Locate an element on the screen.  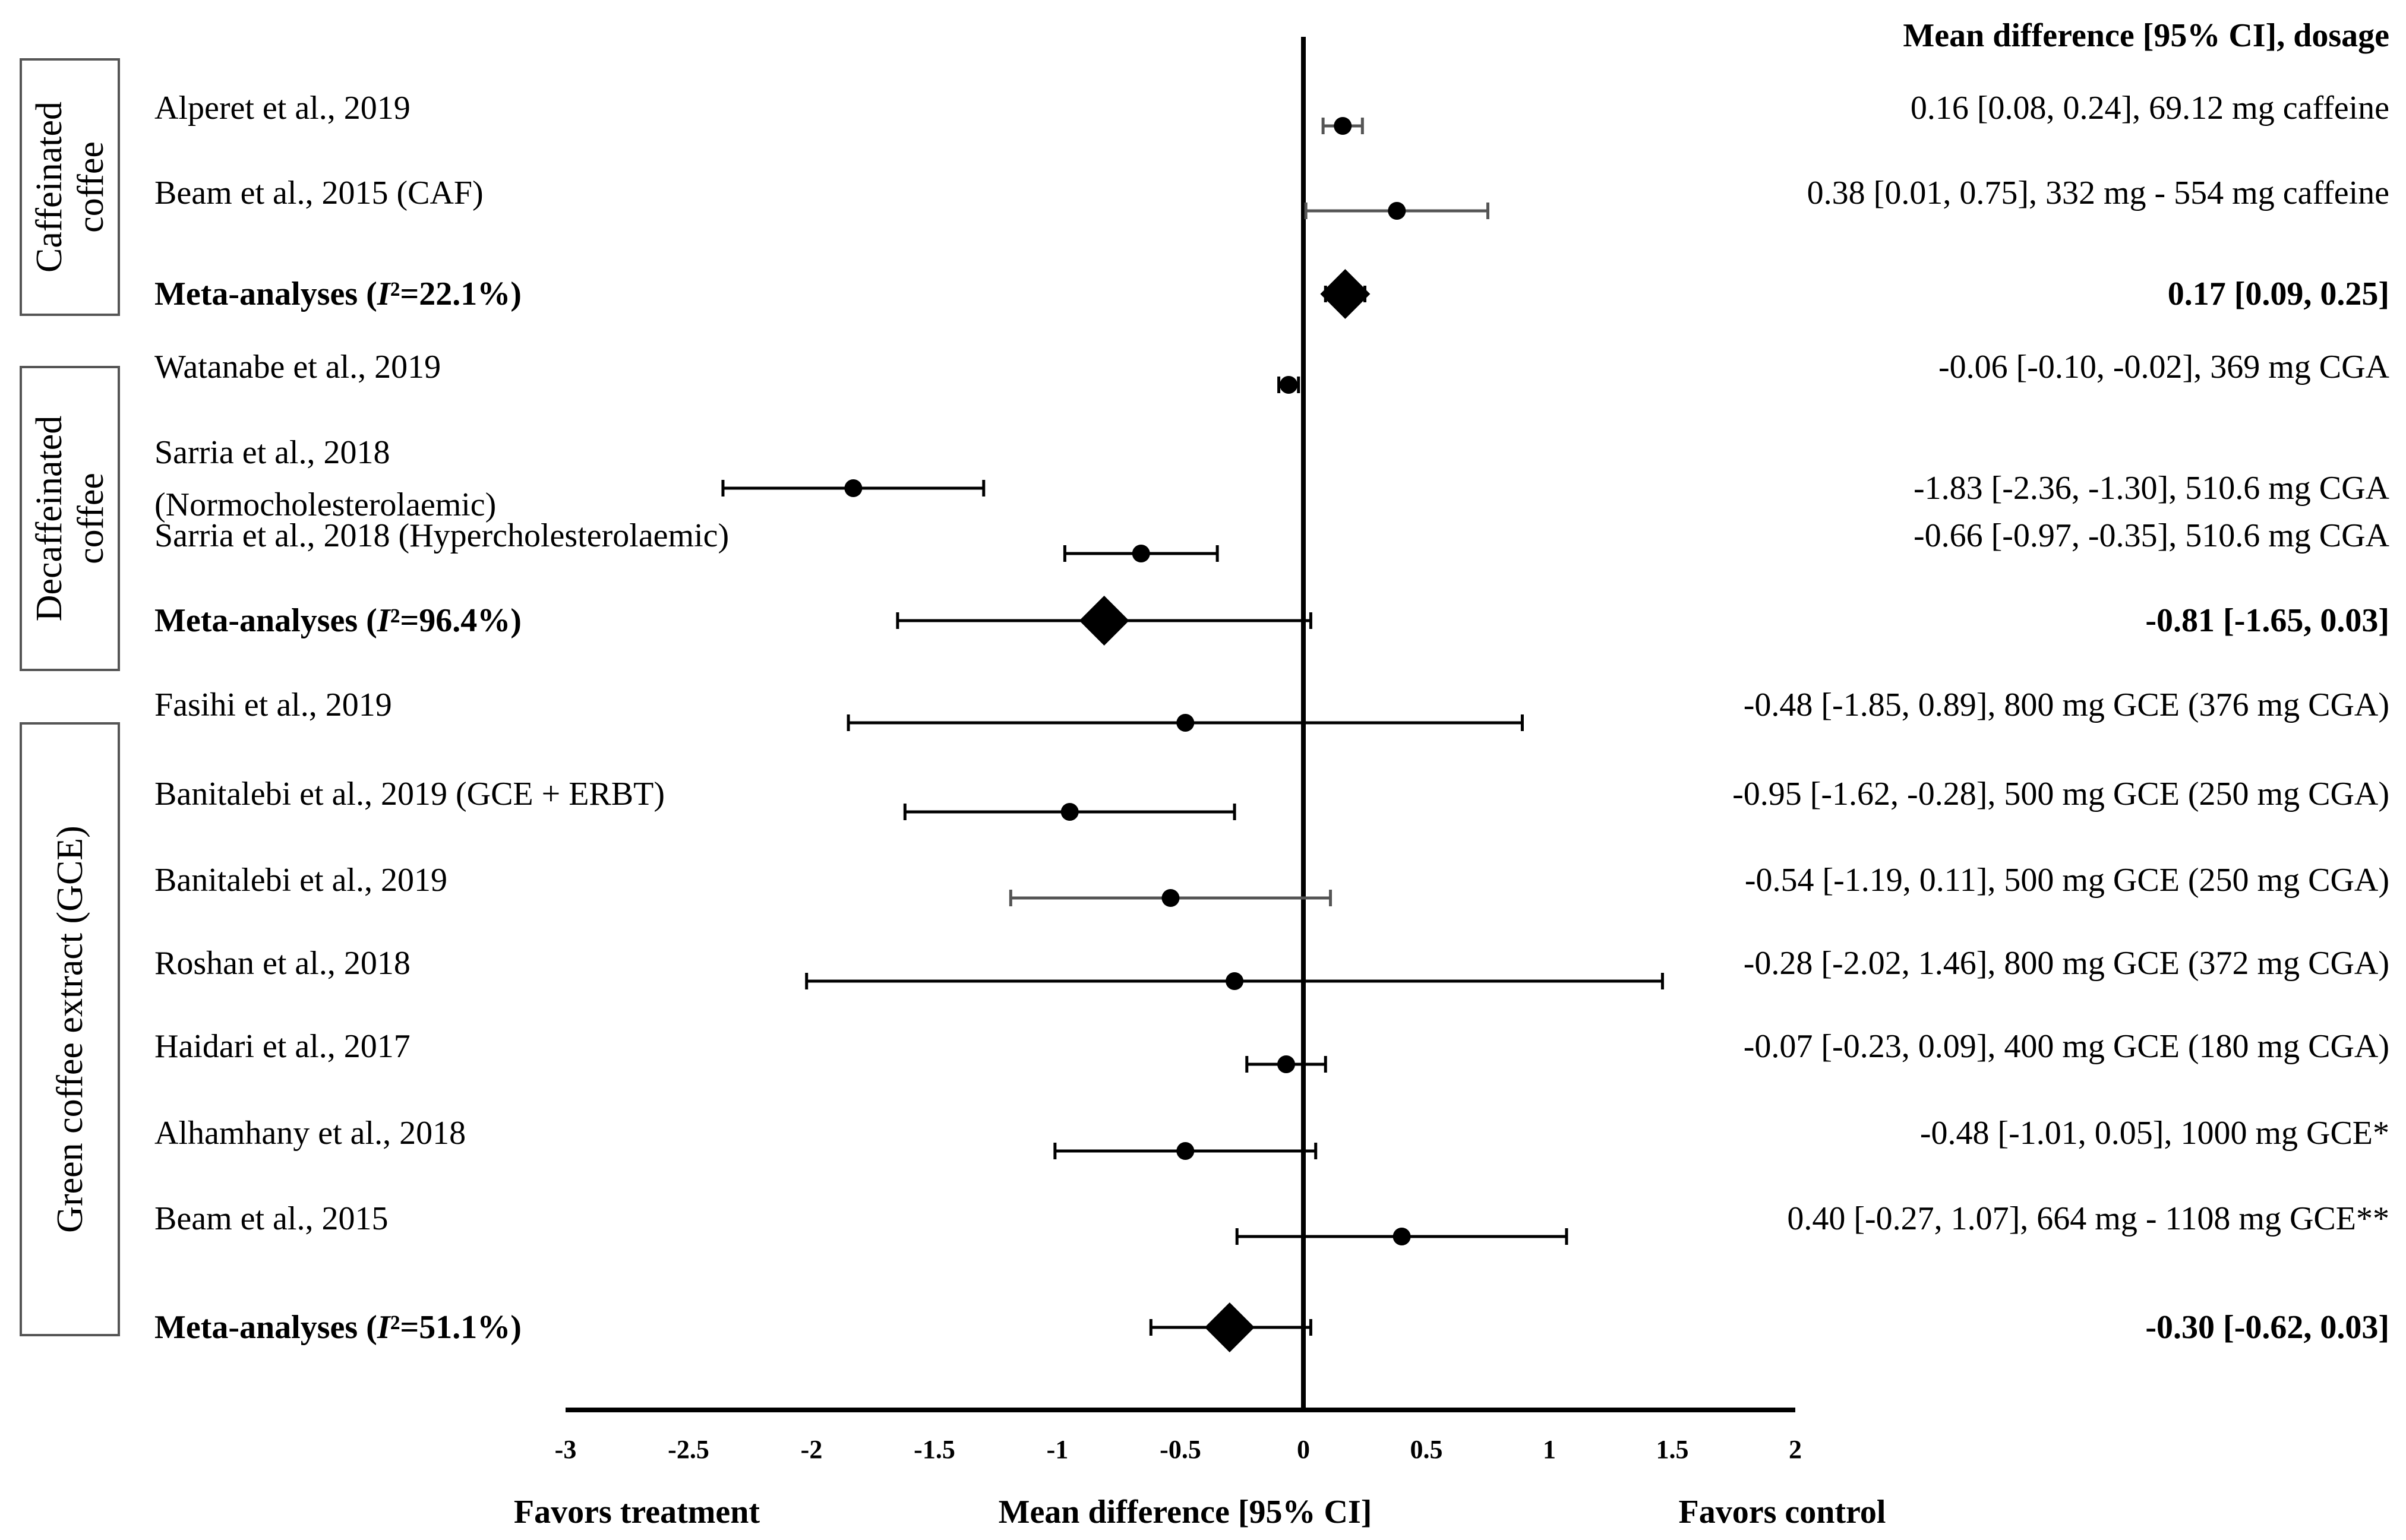
x-tick-label: 1.5 is located at coordinates (1673, 1450).